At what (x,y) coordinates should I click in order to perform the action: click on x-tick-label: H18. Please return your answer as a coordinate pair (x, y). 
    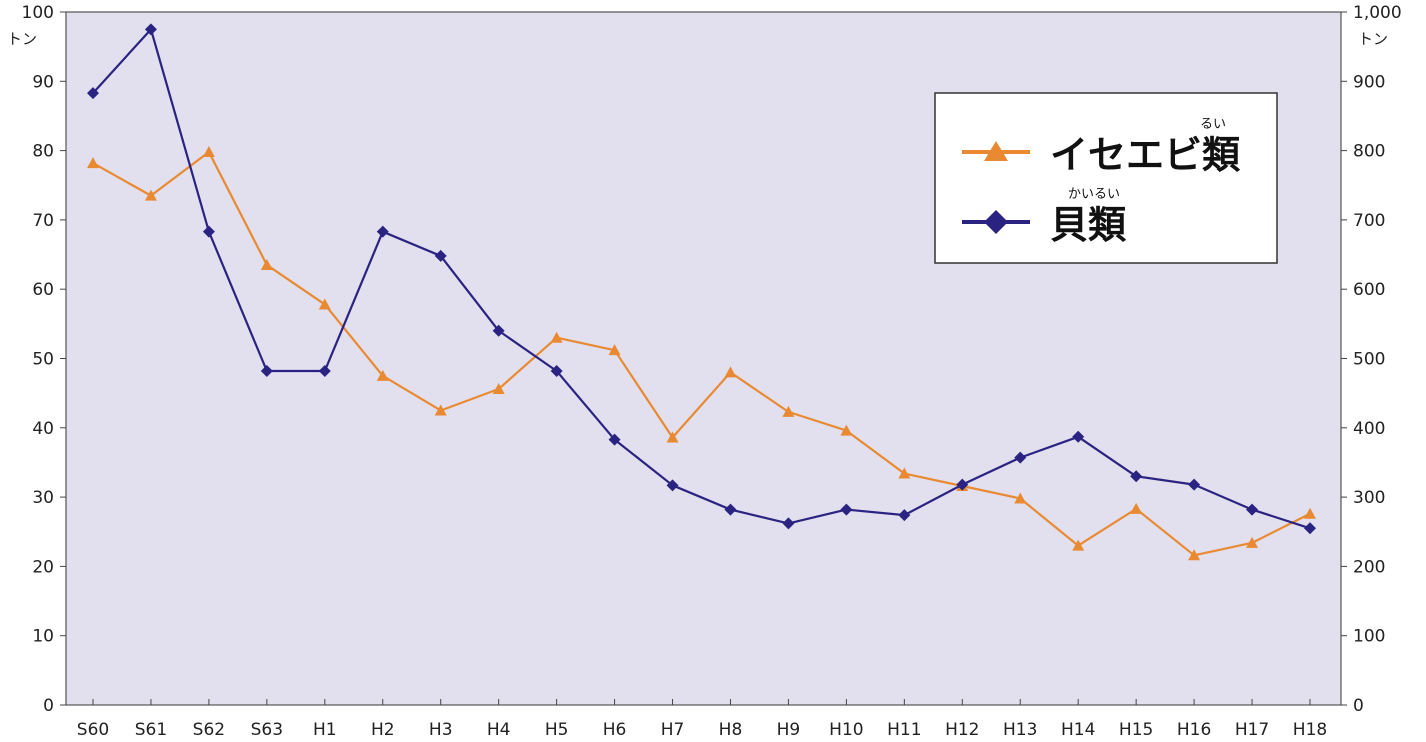
    Looking at the image, I should click on (1310, 730).